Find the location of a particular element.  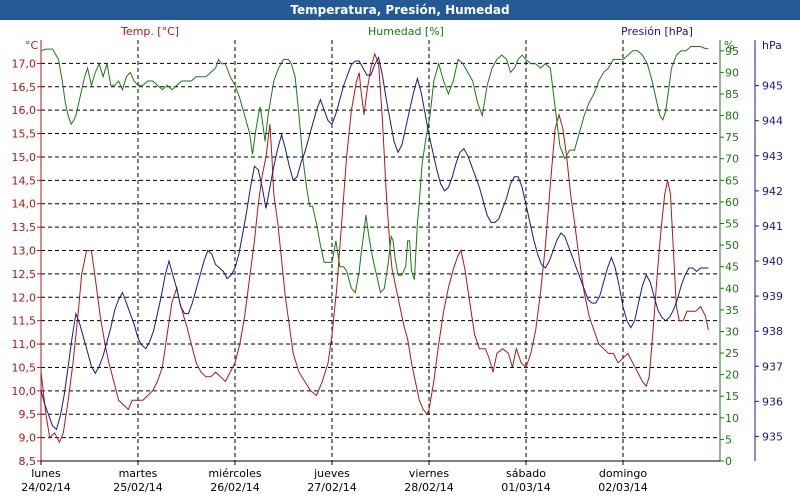

hum-tick-label: 65 is located at coordinates (732, 180).